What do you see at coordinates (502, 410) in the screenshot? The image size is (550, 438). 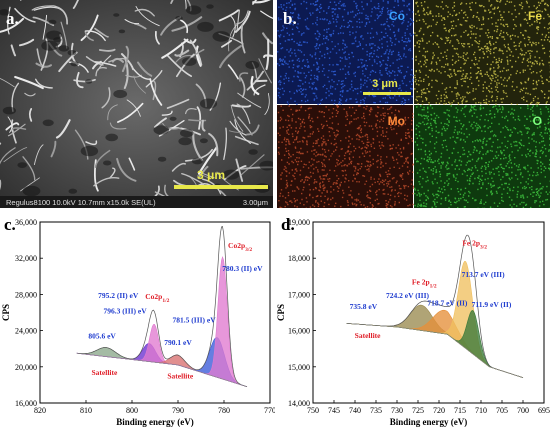 I see `x-tick-label: 705` at bounding box center [502, 410].